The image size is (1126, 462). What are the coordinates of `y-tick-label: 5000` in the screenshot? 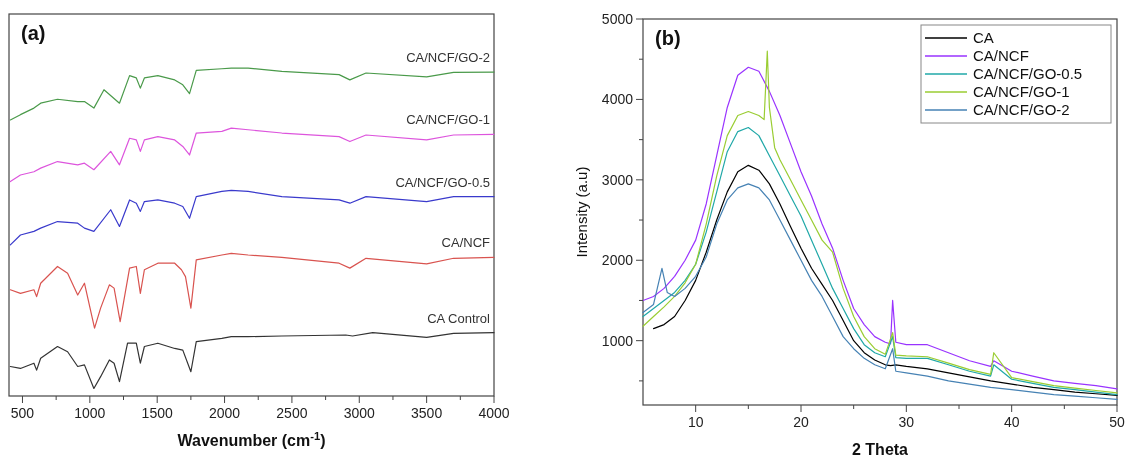 It's located at (617, 19).